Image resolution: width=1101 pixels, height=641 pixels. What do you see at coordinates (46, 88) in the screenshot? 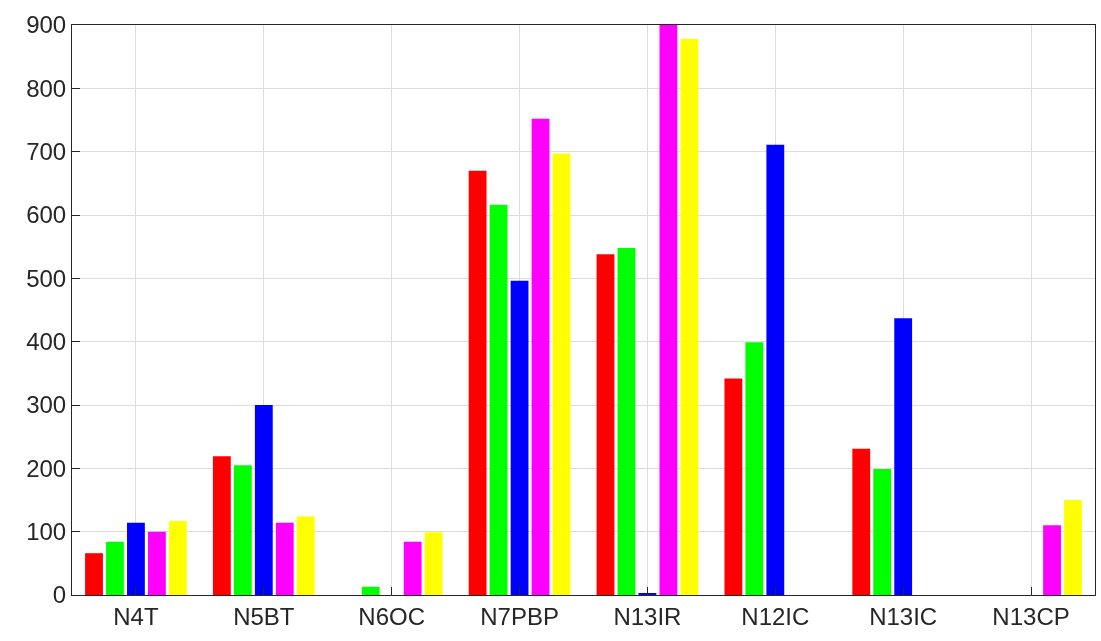
I see `y-tick-label: 800` at bounding box center [46, 88].